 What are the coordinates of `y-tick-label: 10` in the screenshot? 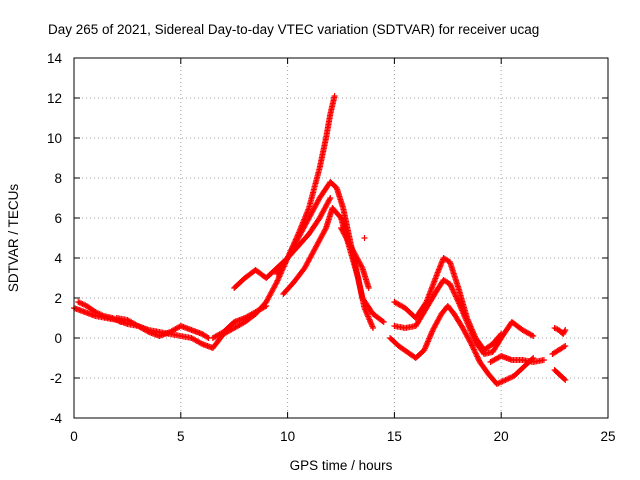 It's located at (54, 138).